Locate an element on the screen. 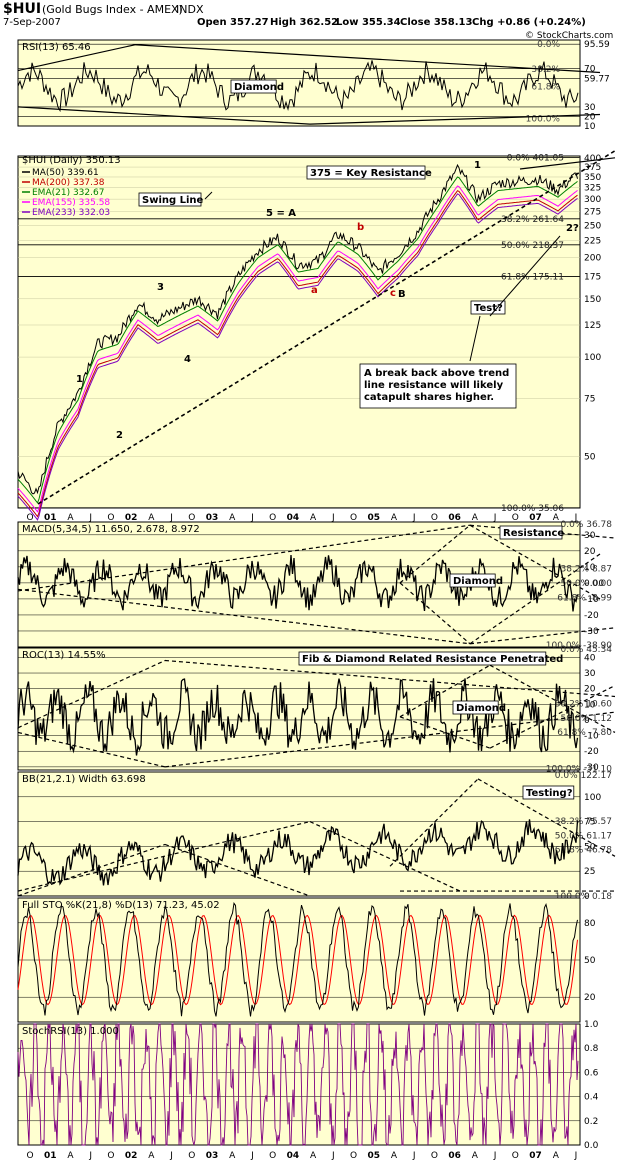  rsi-fib-label: 61.8% is located at coordinates (545, 87).